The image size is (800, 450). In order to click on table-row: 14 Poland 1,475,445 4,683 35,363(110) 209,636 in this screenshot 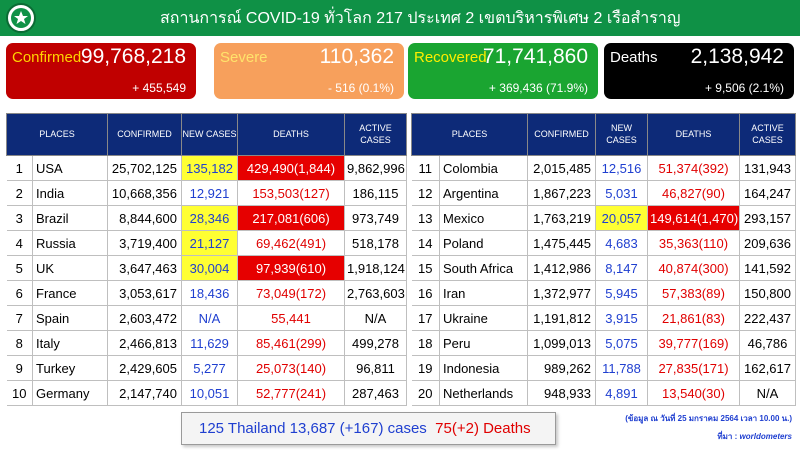, I will do `click(603, 243)`.